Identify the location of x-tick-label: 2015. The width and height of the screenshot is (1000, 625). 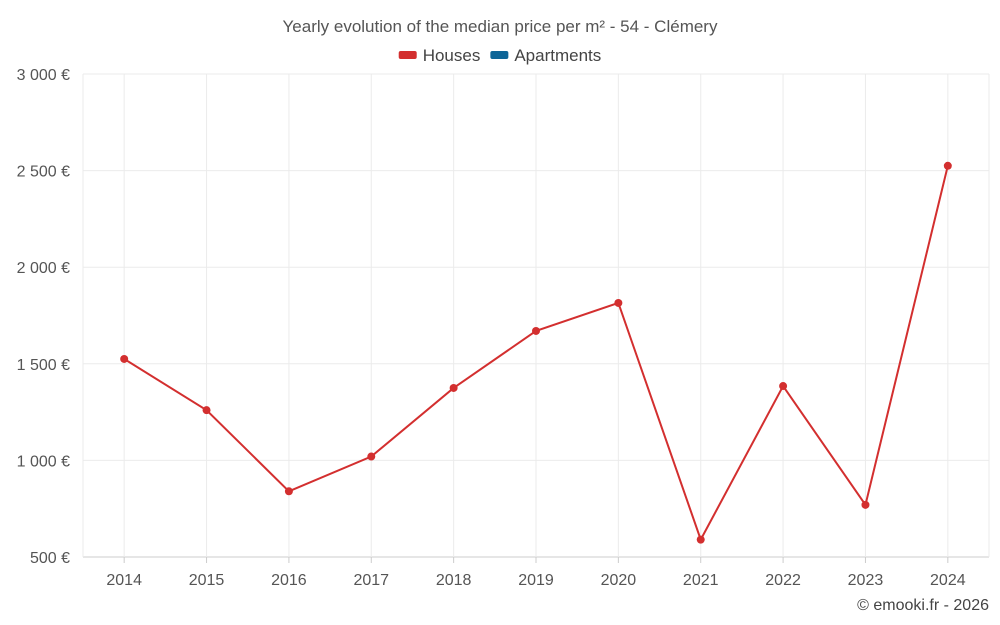
(207, 580).